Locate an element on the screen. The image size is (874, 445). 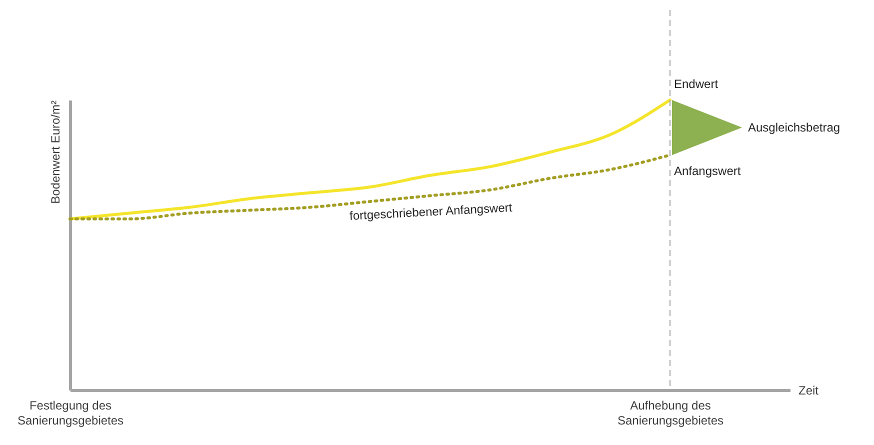
annotation: Endwert is located at coordinates (696, 84).